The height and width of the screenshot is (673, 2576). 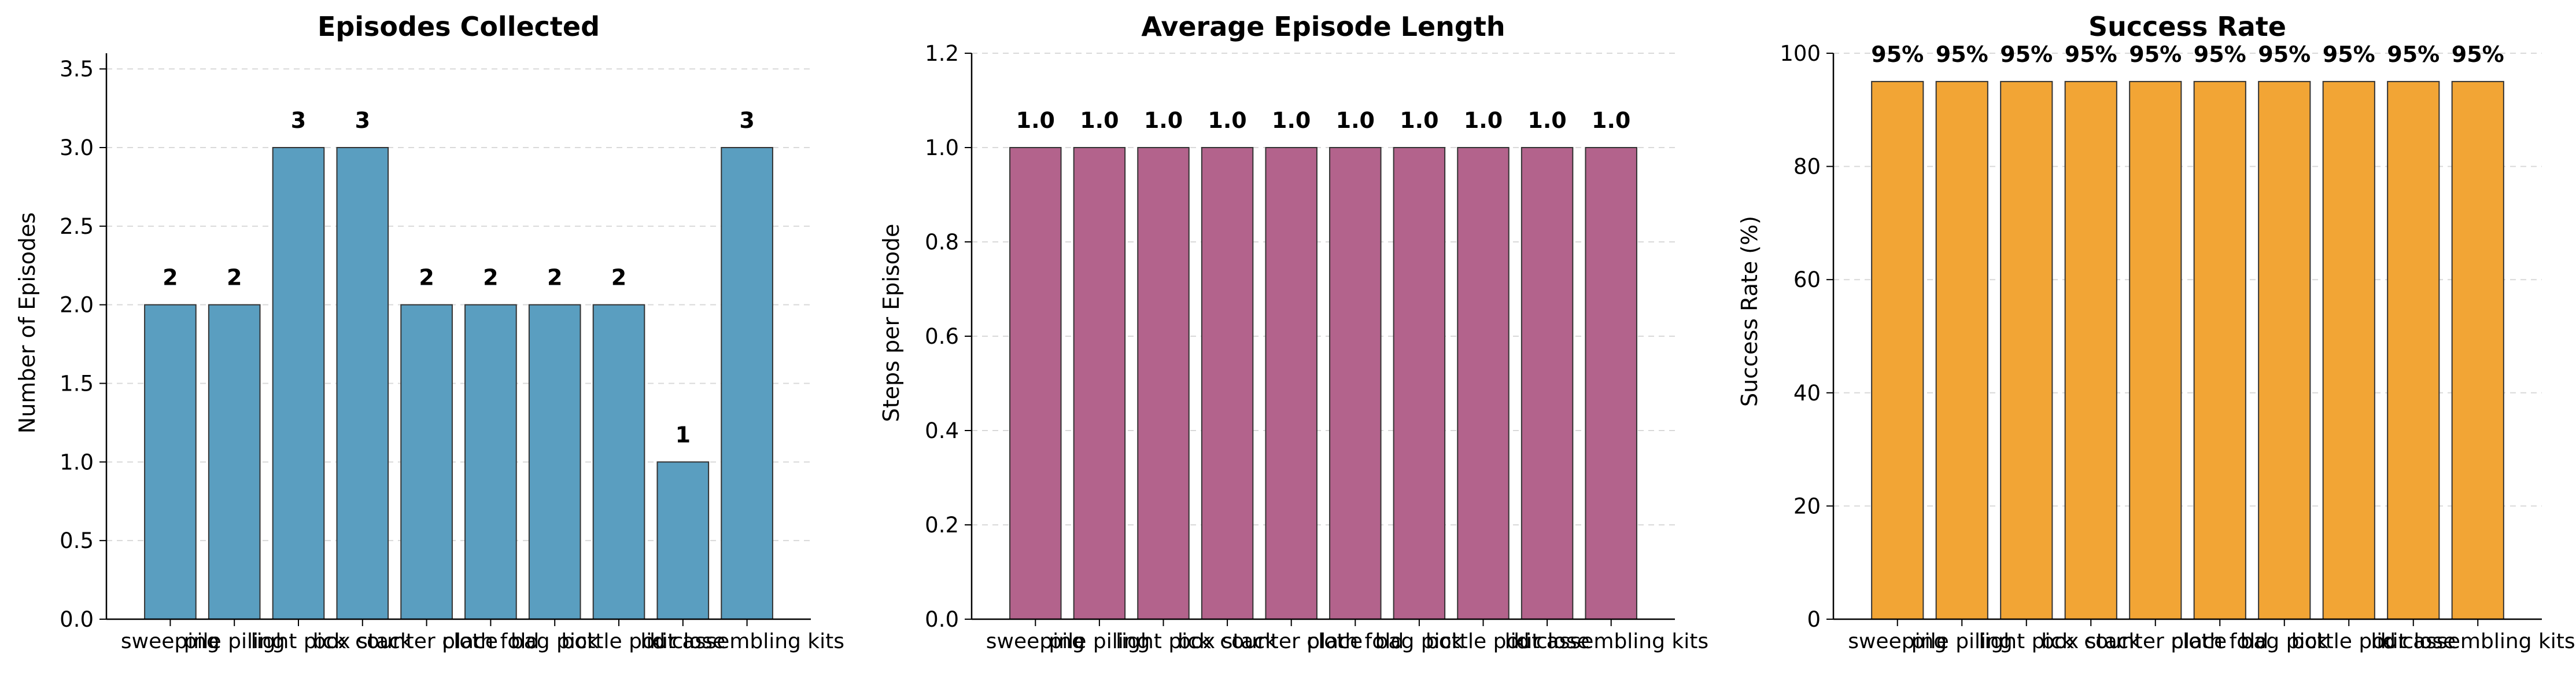 I want to click on y-tick-label: 80, so click(x=1807, y=167).